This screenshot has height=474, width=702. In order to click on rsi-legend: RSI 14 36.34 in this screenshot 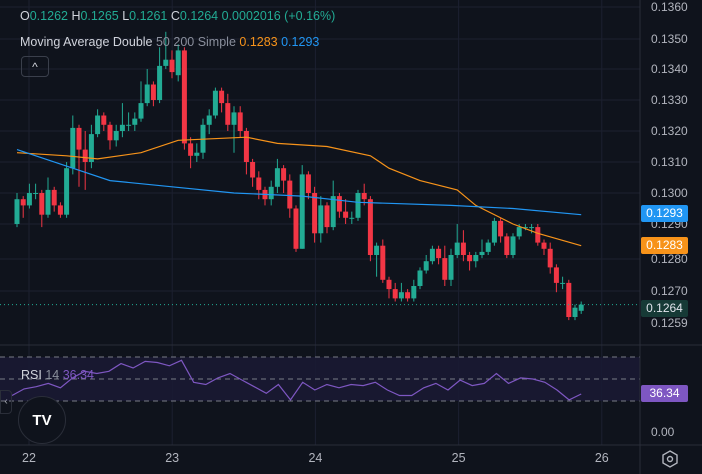, I will do `click(57, 375)`.